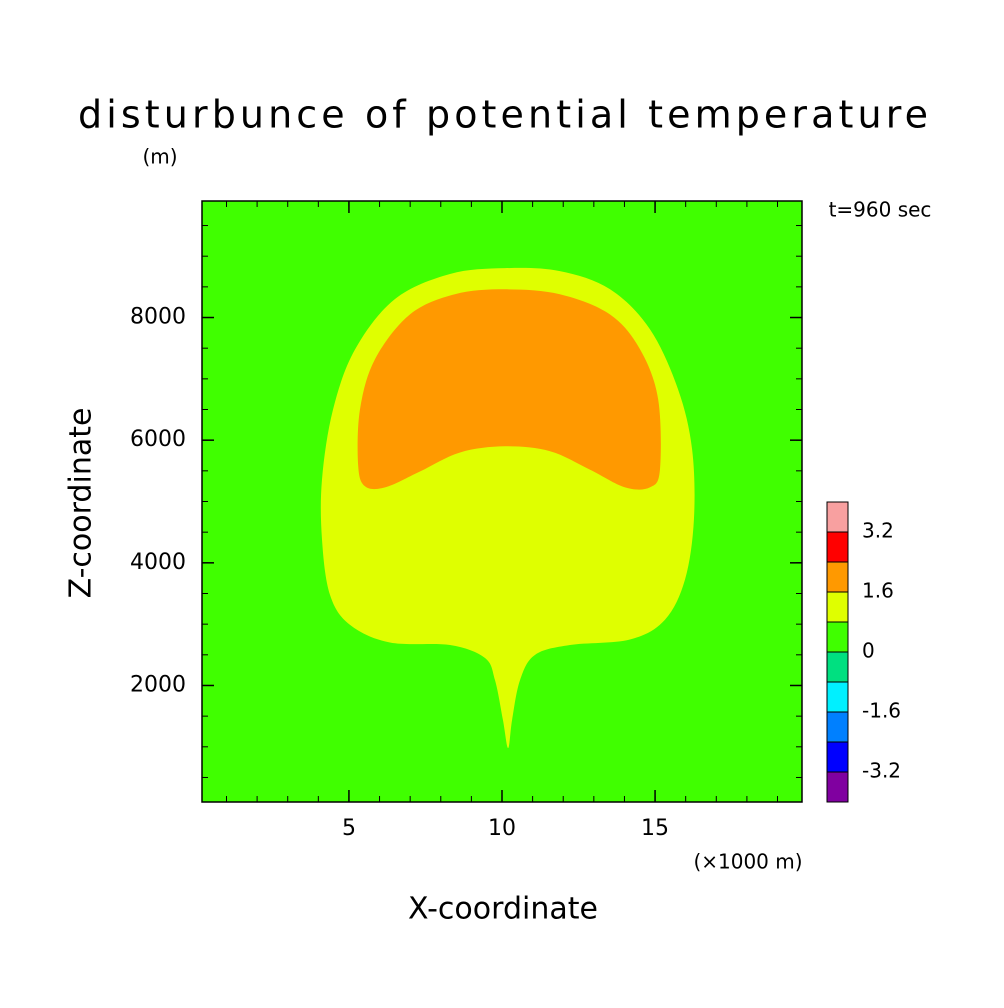 This screenshot has height=1008, width=1004. I want to click on colorbar-tick-label: 3.2, so click(878, 531).